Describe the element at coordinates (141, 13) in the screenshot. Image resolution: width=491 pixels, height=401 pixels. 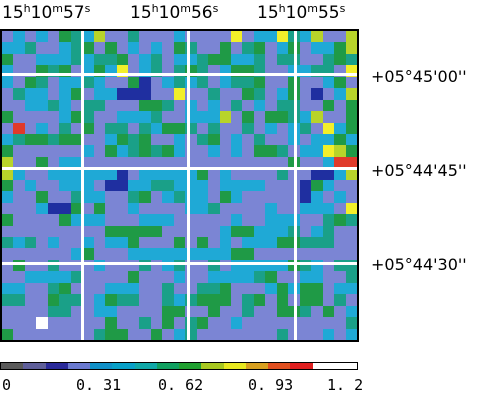
I see `ra-hours: 15` at that location.